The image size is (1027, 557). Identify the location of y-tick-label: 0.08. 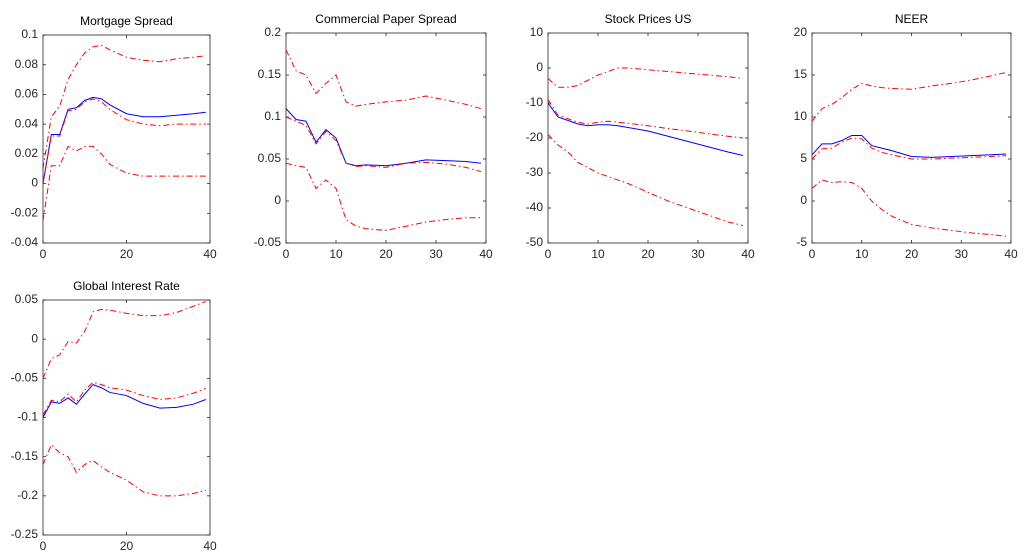
(27, 64).